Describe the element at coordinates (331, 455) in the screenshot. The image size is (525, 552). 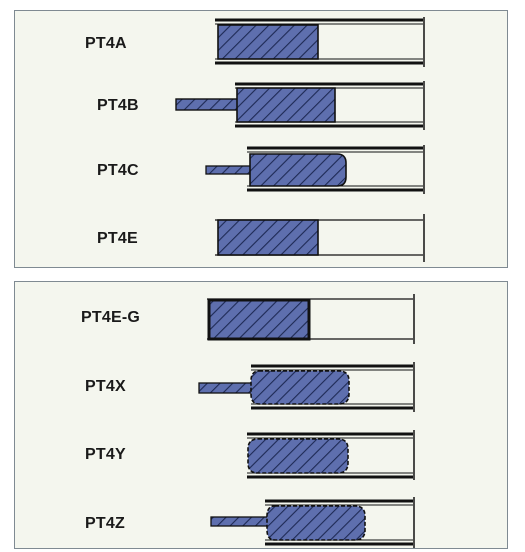
I see `diagram-pt4y` at that location.